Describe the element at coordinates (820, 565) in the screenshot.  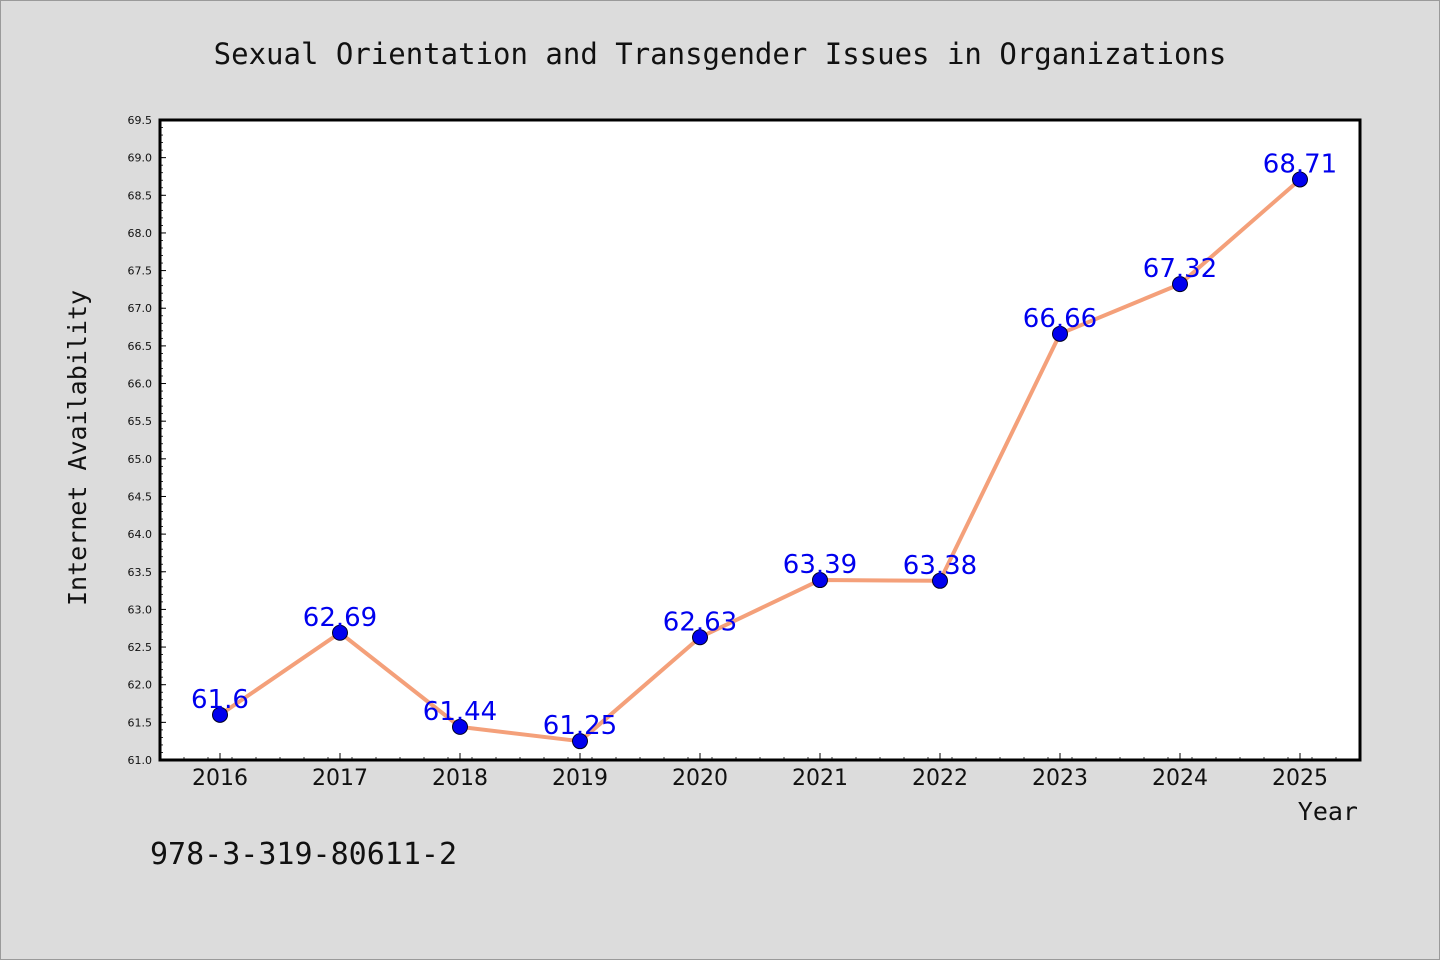
I see `data-label: 63.39` at that location.